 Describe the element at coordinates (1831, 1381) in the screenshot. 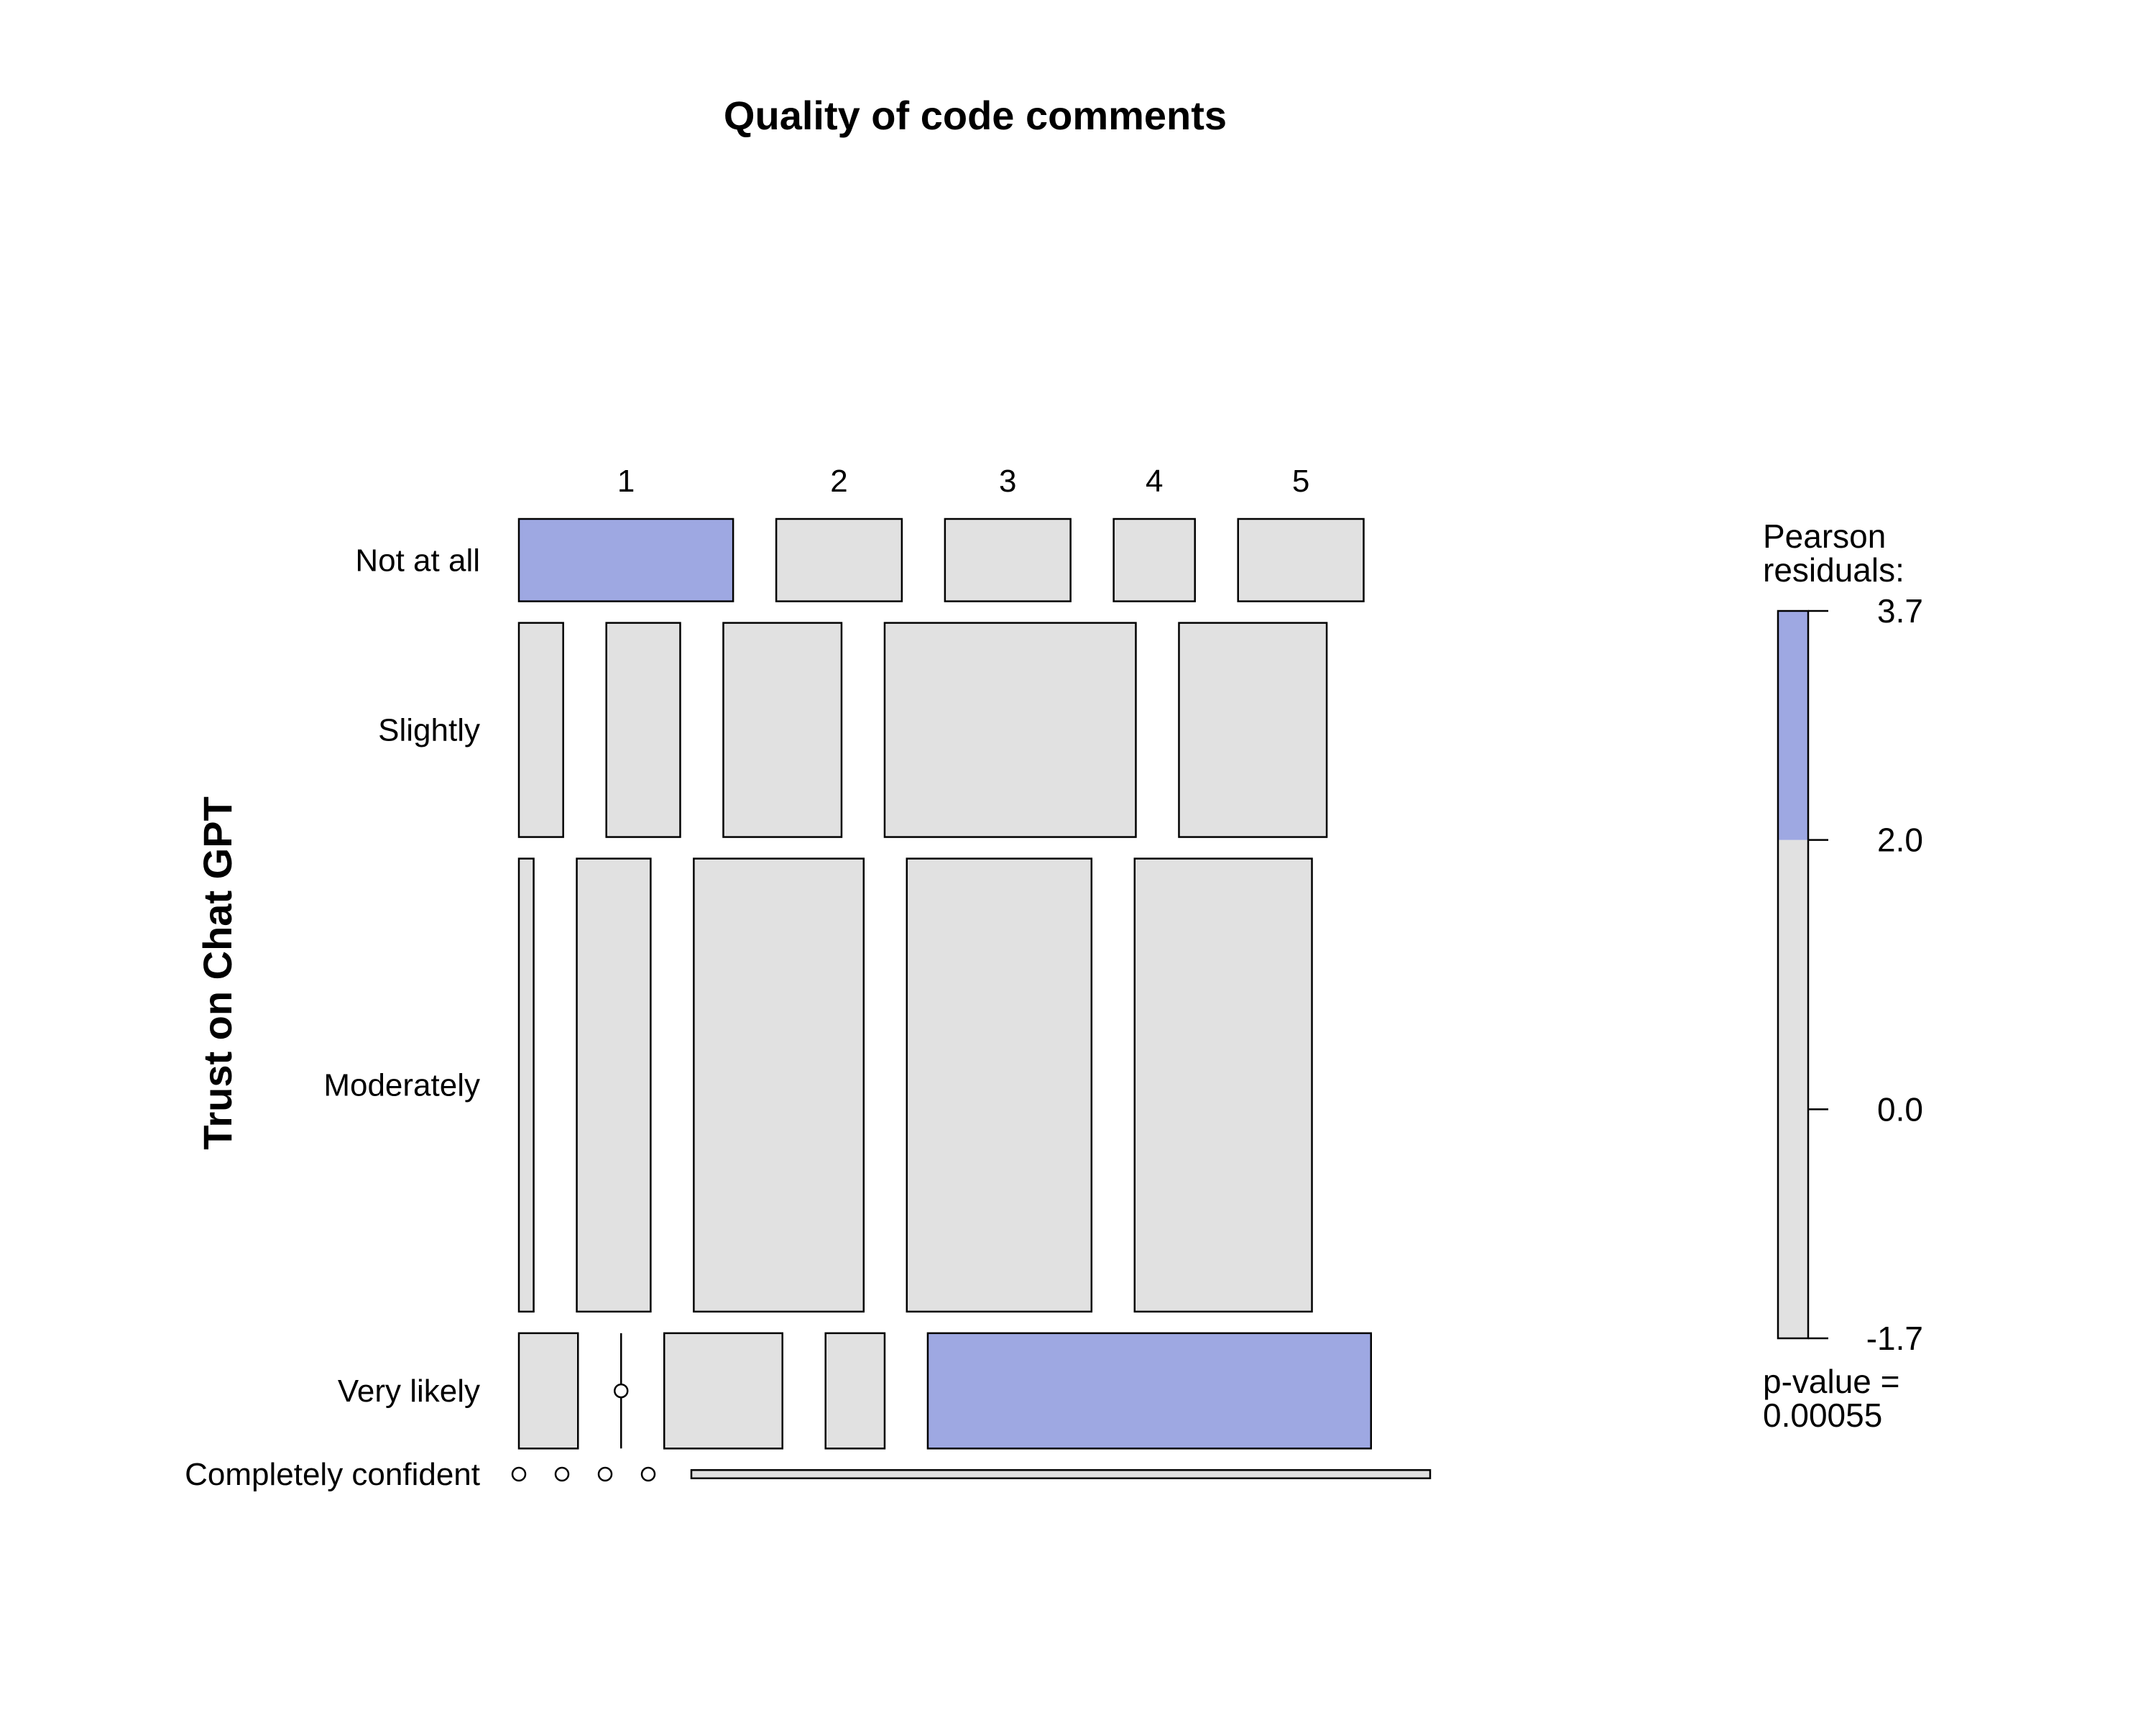

I see `pvalue-label: p-value =` at that location.